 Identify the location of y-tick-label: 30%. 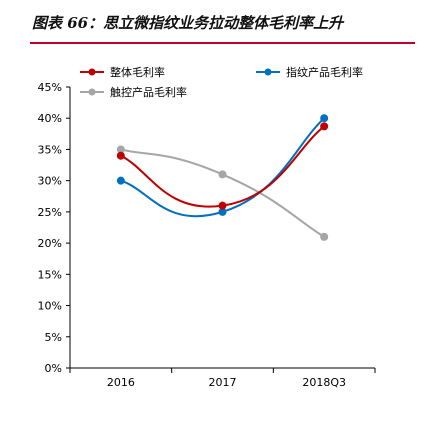
(50, 181).